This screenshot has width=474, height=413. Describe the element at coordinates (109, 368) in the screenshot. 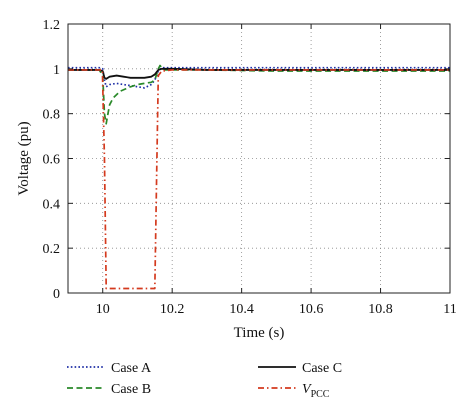

I see `legend-item-case-a: Case A` at that location.